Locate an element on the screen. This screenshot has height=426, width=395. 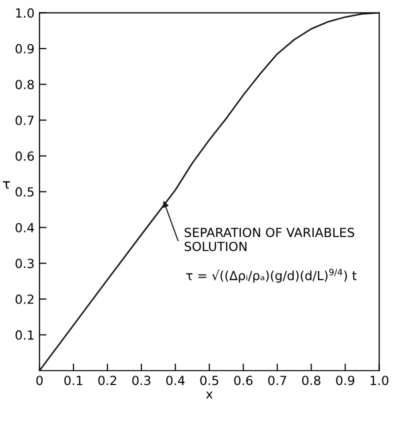
y-tick-label: 0.8 is located at coordinates (25, 85).